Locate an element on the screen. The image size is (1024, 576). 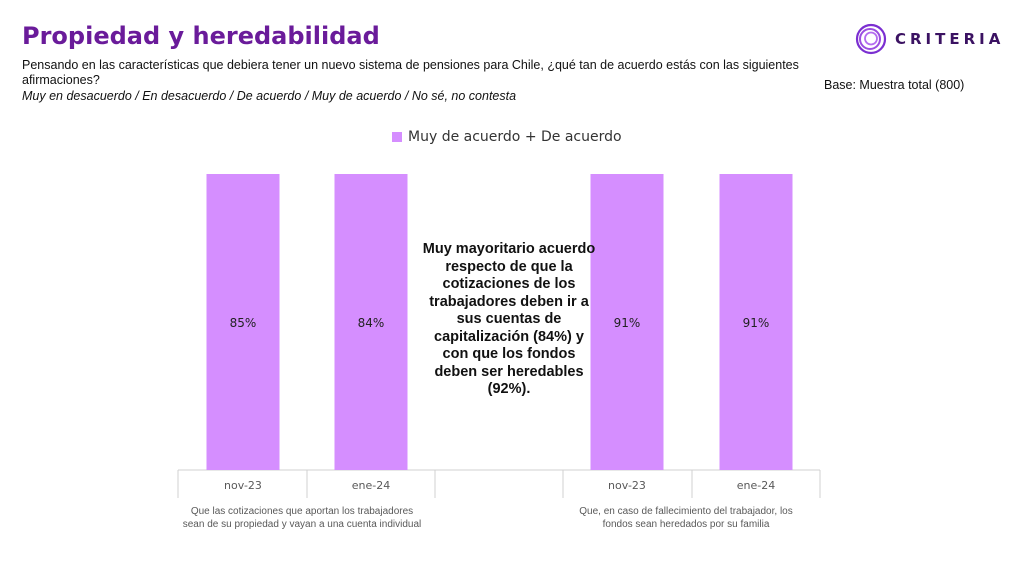
page-title: Propiedad y heredabilidad is located at coordinates (201, 36).